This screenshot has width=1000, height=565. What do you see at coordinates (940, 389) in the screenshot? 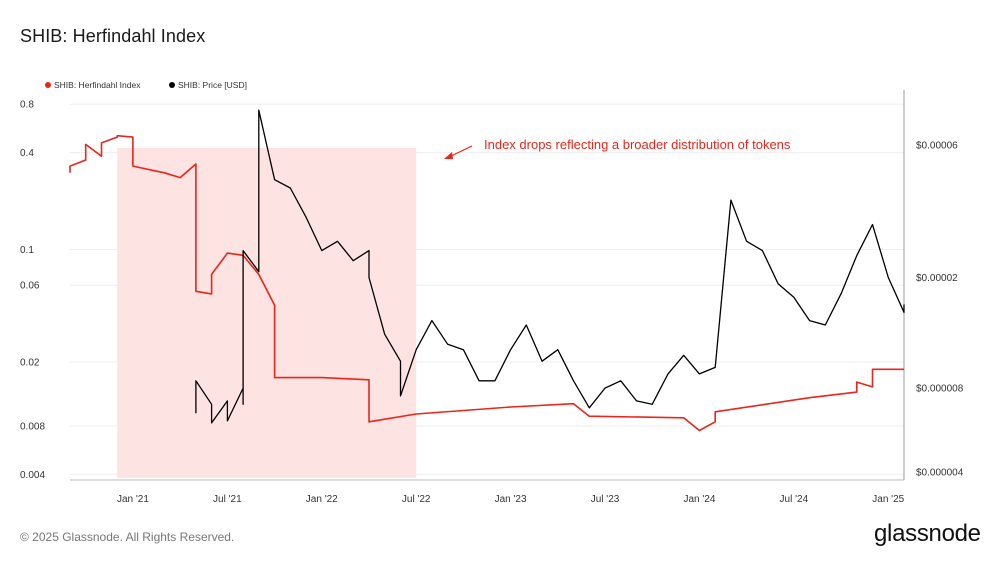
I see `y-right-tick-label: $0.000008` at bounding box center [940, 389].